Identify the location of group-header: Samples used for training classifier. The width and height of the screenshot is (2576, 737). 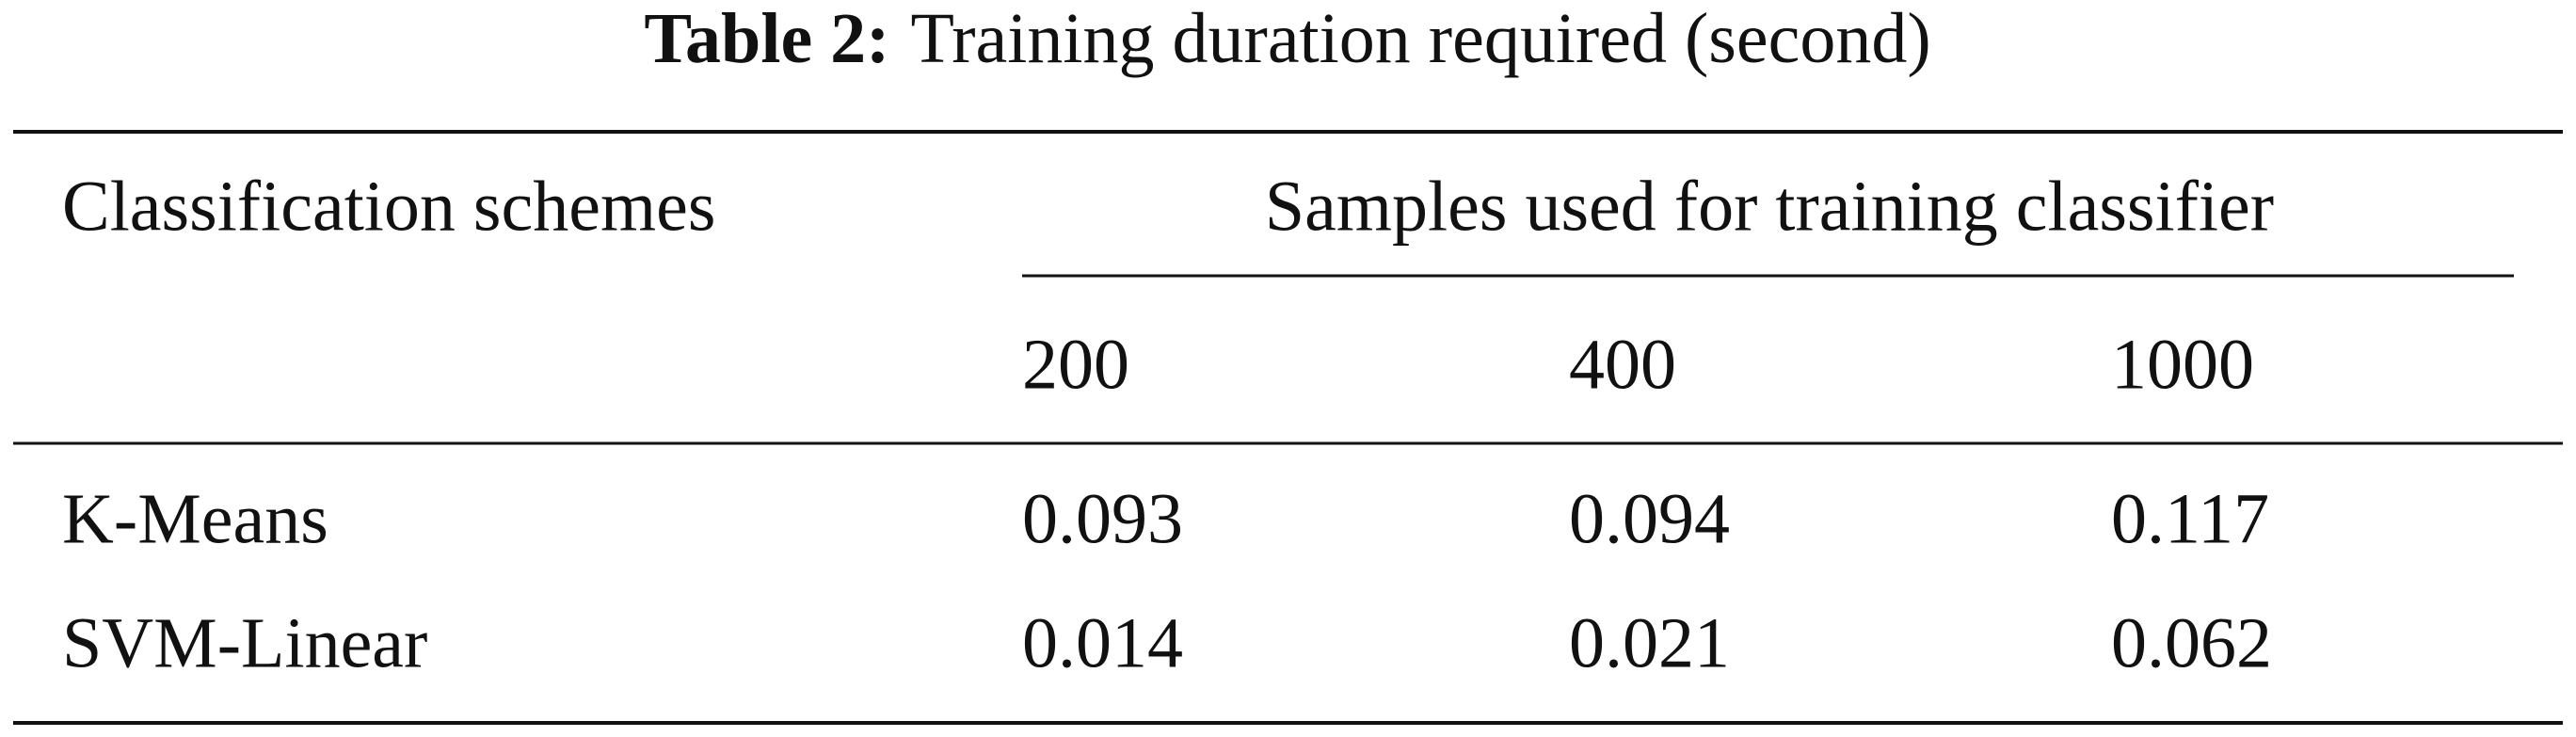
(1769, 206).